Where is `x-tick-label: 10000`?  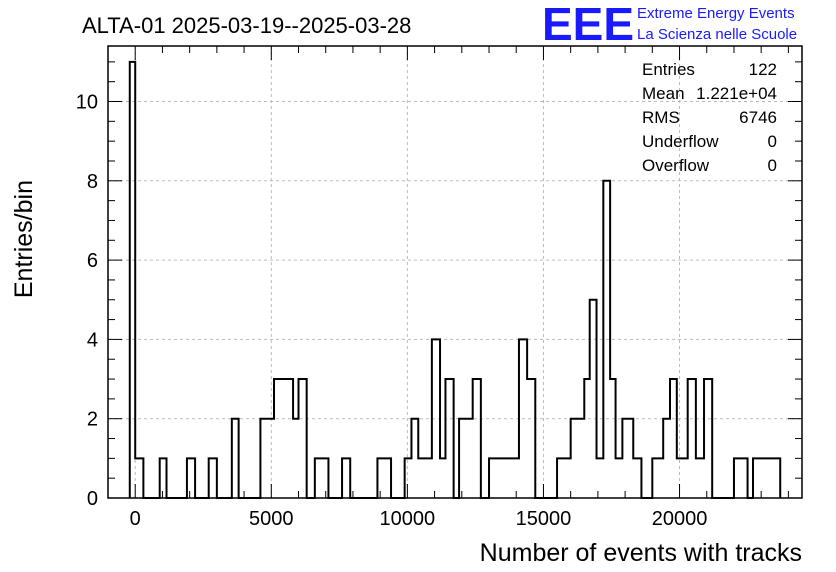 x-tick-label: 10000 is located at coordinates (408, 519).